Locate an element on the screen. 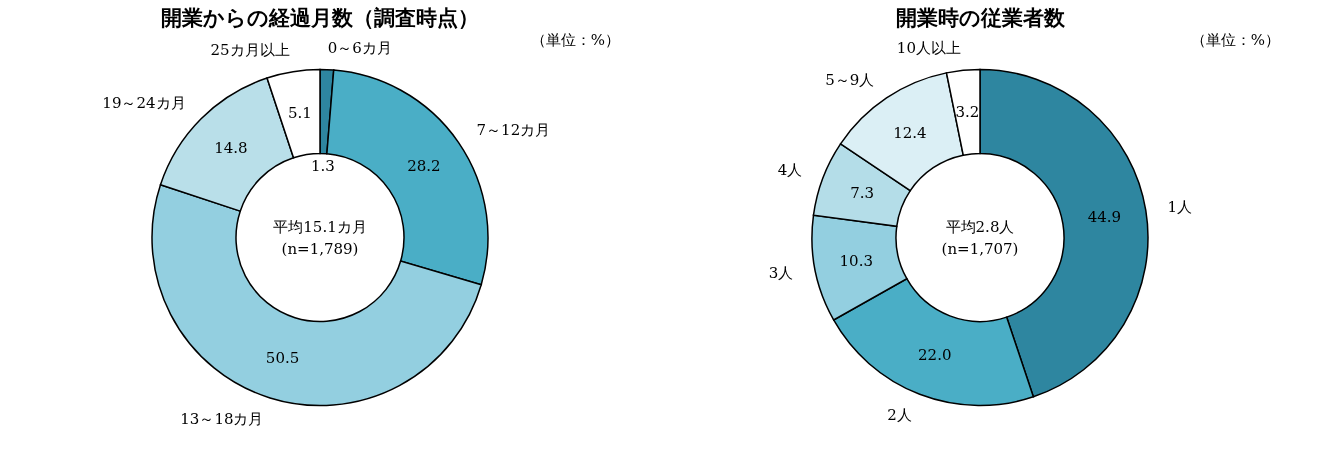  slice-label: 19～24カ月 is located at coordinates (144, 103).